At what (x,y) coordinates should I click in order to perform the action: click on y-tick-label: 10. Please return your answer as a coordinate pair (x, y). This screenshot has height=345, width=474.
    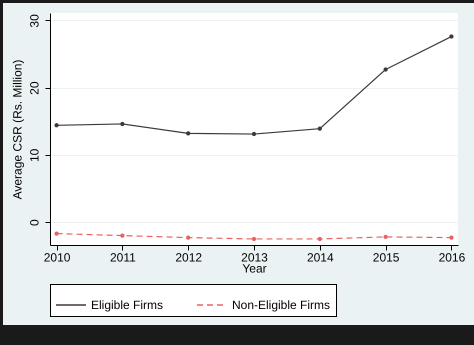
    Looking at the image, I should click on (35, 155).